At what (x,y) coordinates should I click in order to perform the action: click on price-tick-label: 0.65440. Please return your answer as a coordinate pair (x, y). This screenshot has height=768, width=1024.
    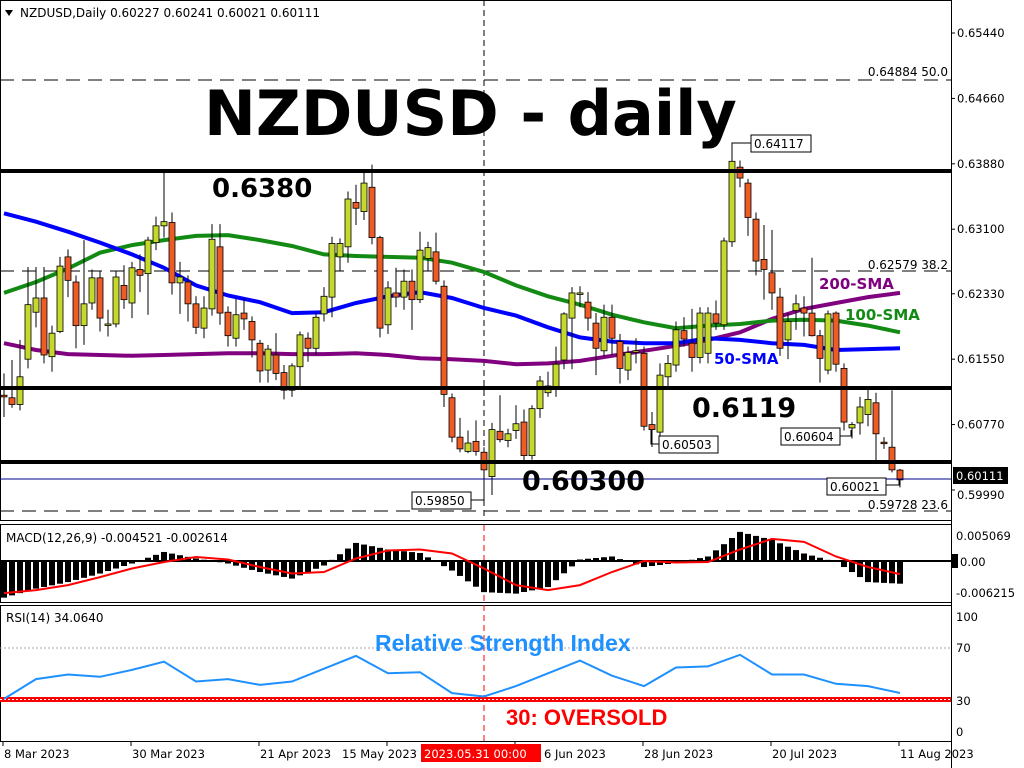
    Looking at the image, I should click on (981, 33).